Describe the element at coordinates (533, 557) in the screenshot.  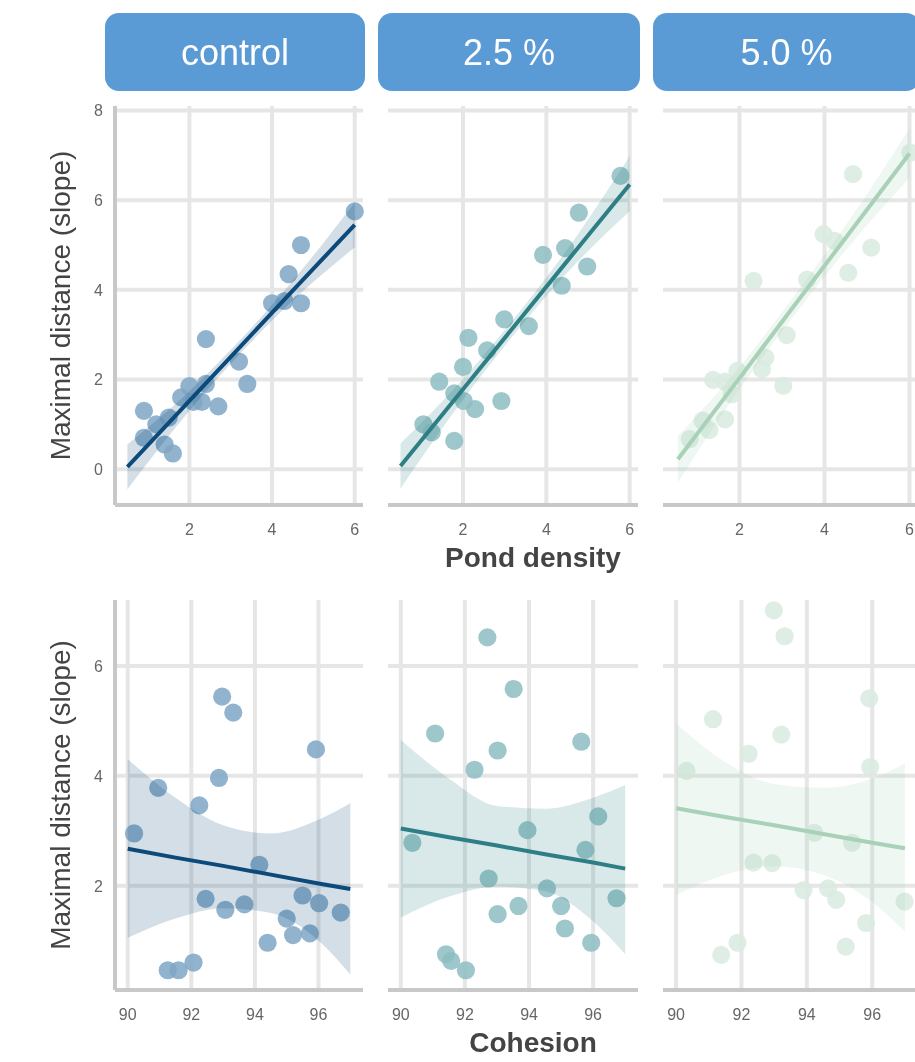
I see `x-axis-title: Pond density` at that location.